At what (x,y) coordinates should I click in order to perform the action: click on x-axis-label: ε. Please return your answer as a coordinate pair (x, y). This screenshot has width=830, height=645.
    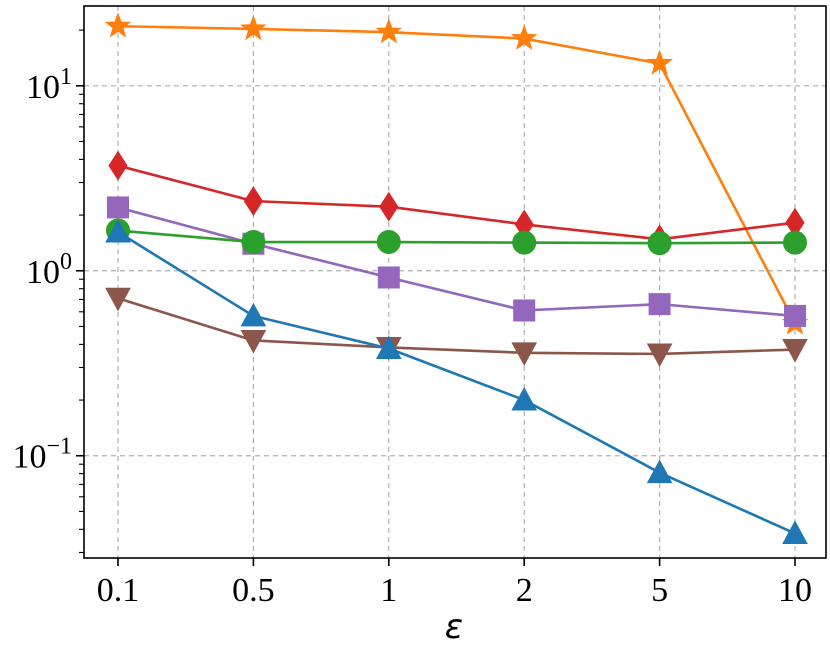
    Looking at the image, I should click on (454, 626).